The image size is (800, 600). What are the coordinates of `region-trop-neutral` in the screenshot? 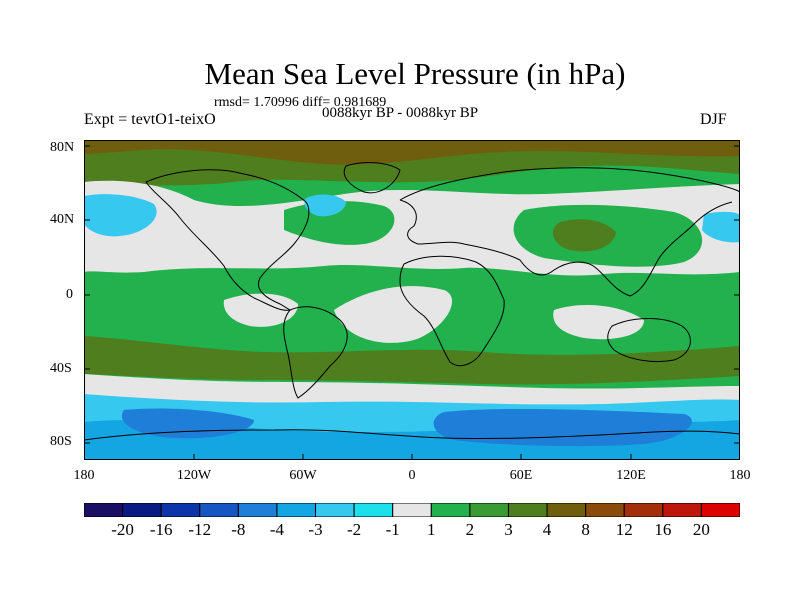 It's located at (393, 314).